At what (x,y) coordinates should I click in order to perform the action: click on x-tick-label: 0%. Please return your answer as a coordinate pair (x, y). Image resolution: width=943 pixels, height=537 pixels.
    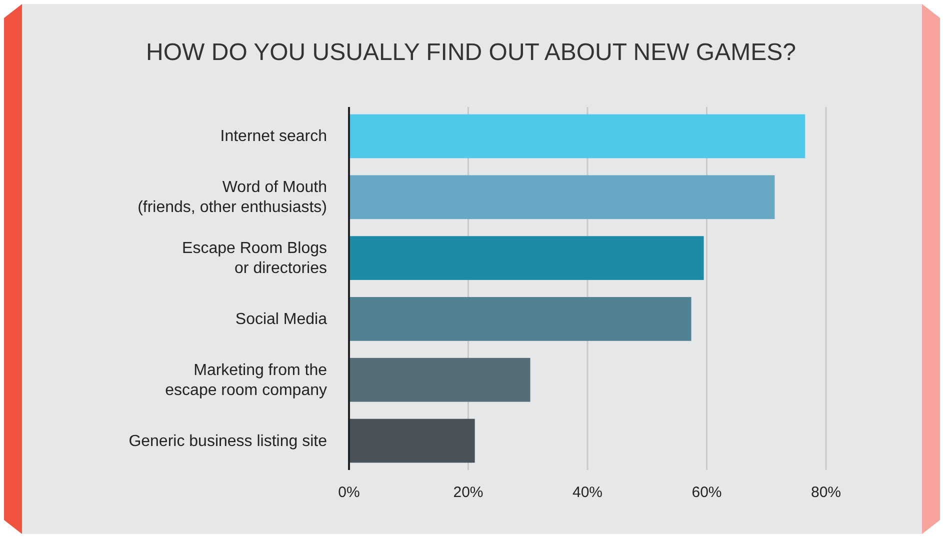
    Looking at the image, I should click on (349, 492).